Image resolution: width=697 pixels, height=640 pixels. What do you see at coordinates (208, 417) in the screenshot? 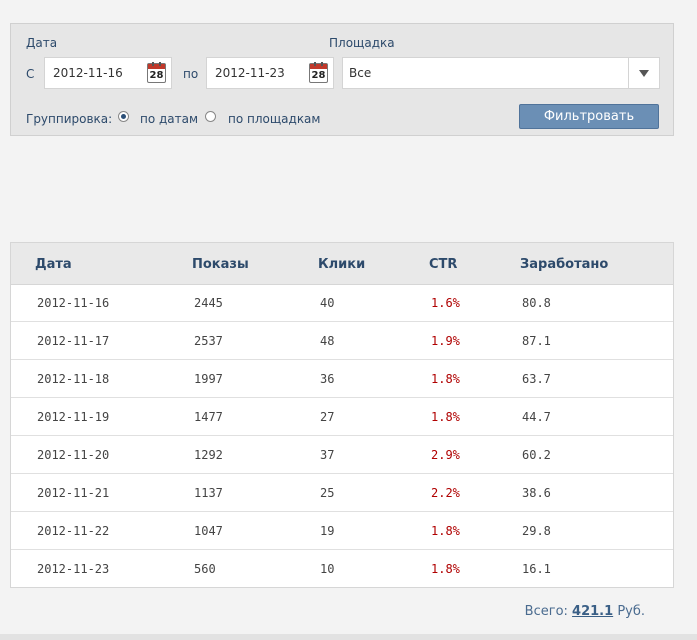
I see `cell-impressions: 1477` at bounding box center [208, 417].